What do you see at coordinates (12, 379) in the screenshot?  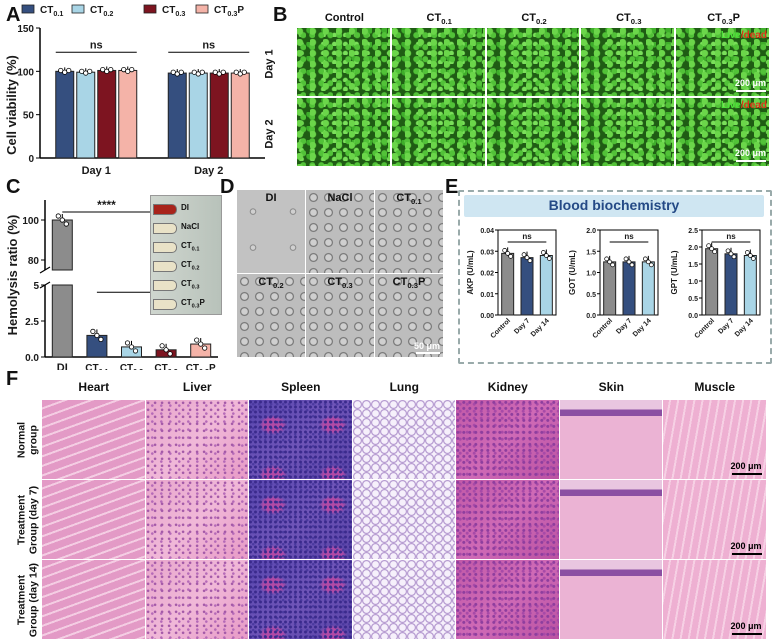 I see `panel-label-f: F` at bounding box center [12, 379].